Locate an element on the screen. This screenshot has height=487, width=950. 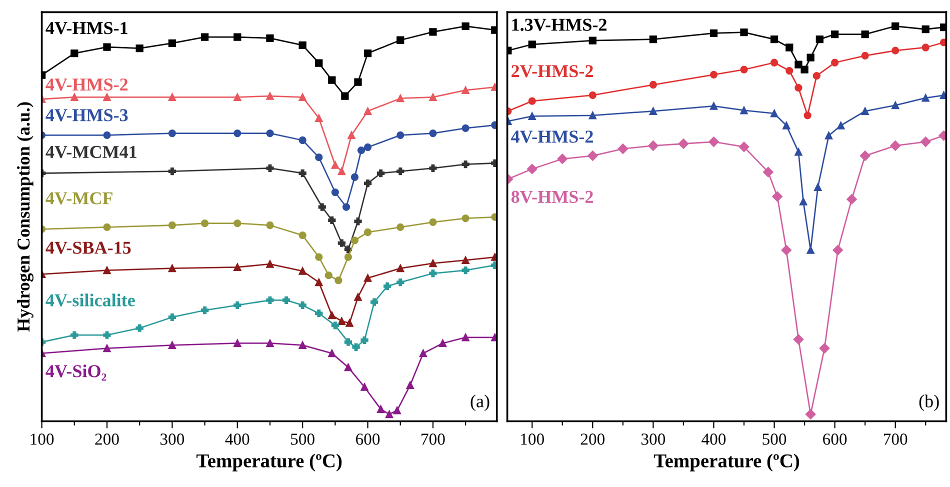
series-label: 8V-HMS-2 is located at coordinates (552, 197).